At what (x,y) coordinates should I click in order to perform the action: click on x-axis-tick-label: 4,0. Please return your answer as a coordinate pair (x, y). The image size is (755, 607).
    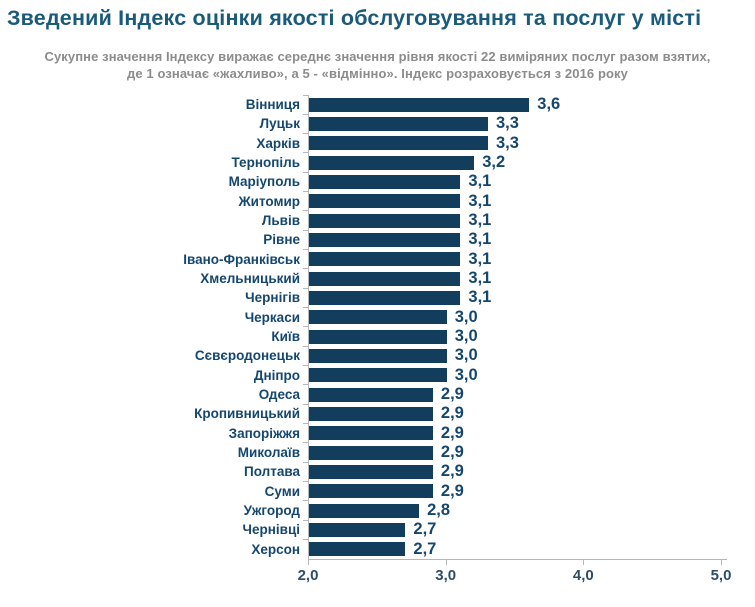
    Looking at the image, I should click on (583, 575).